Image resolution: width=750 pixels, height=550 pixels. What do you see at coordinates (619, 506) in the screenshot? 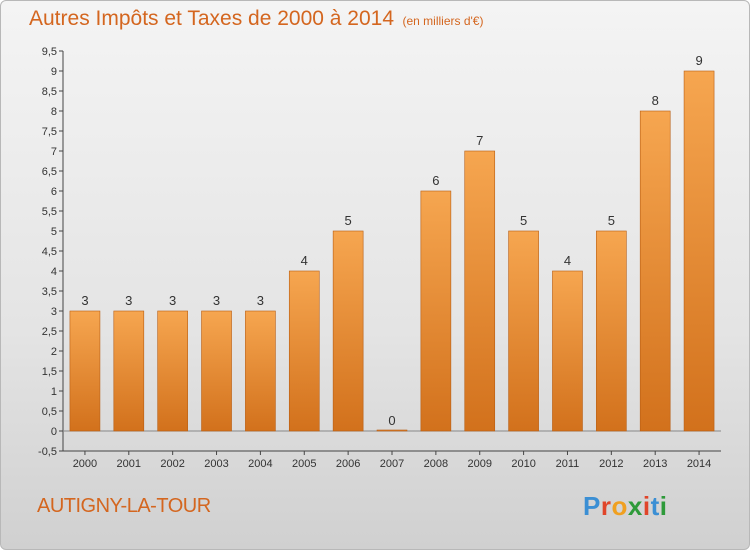
I see `logo-letter: o` at bounding box center [619, 506].